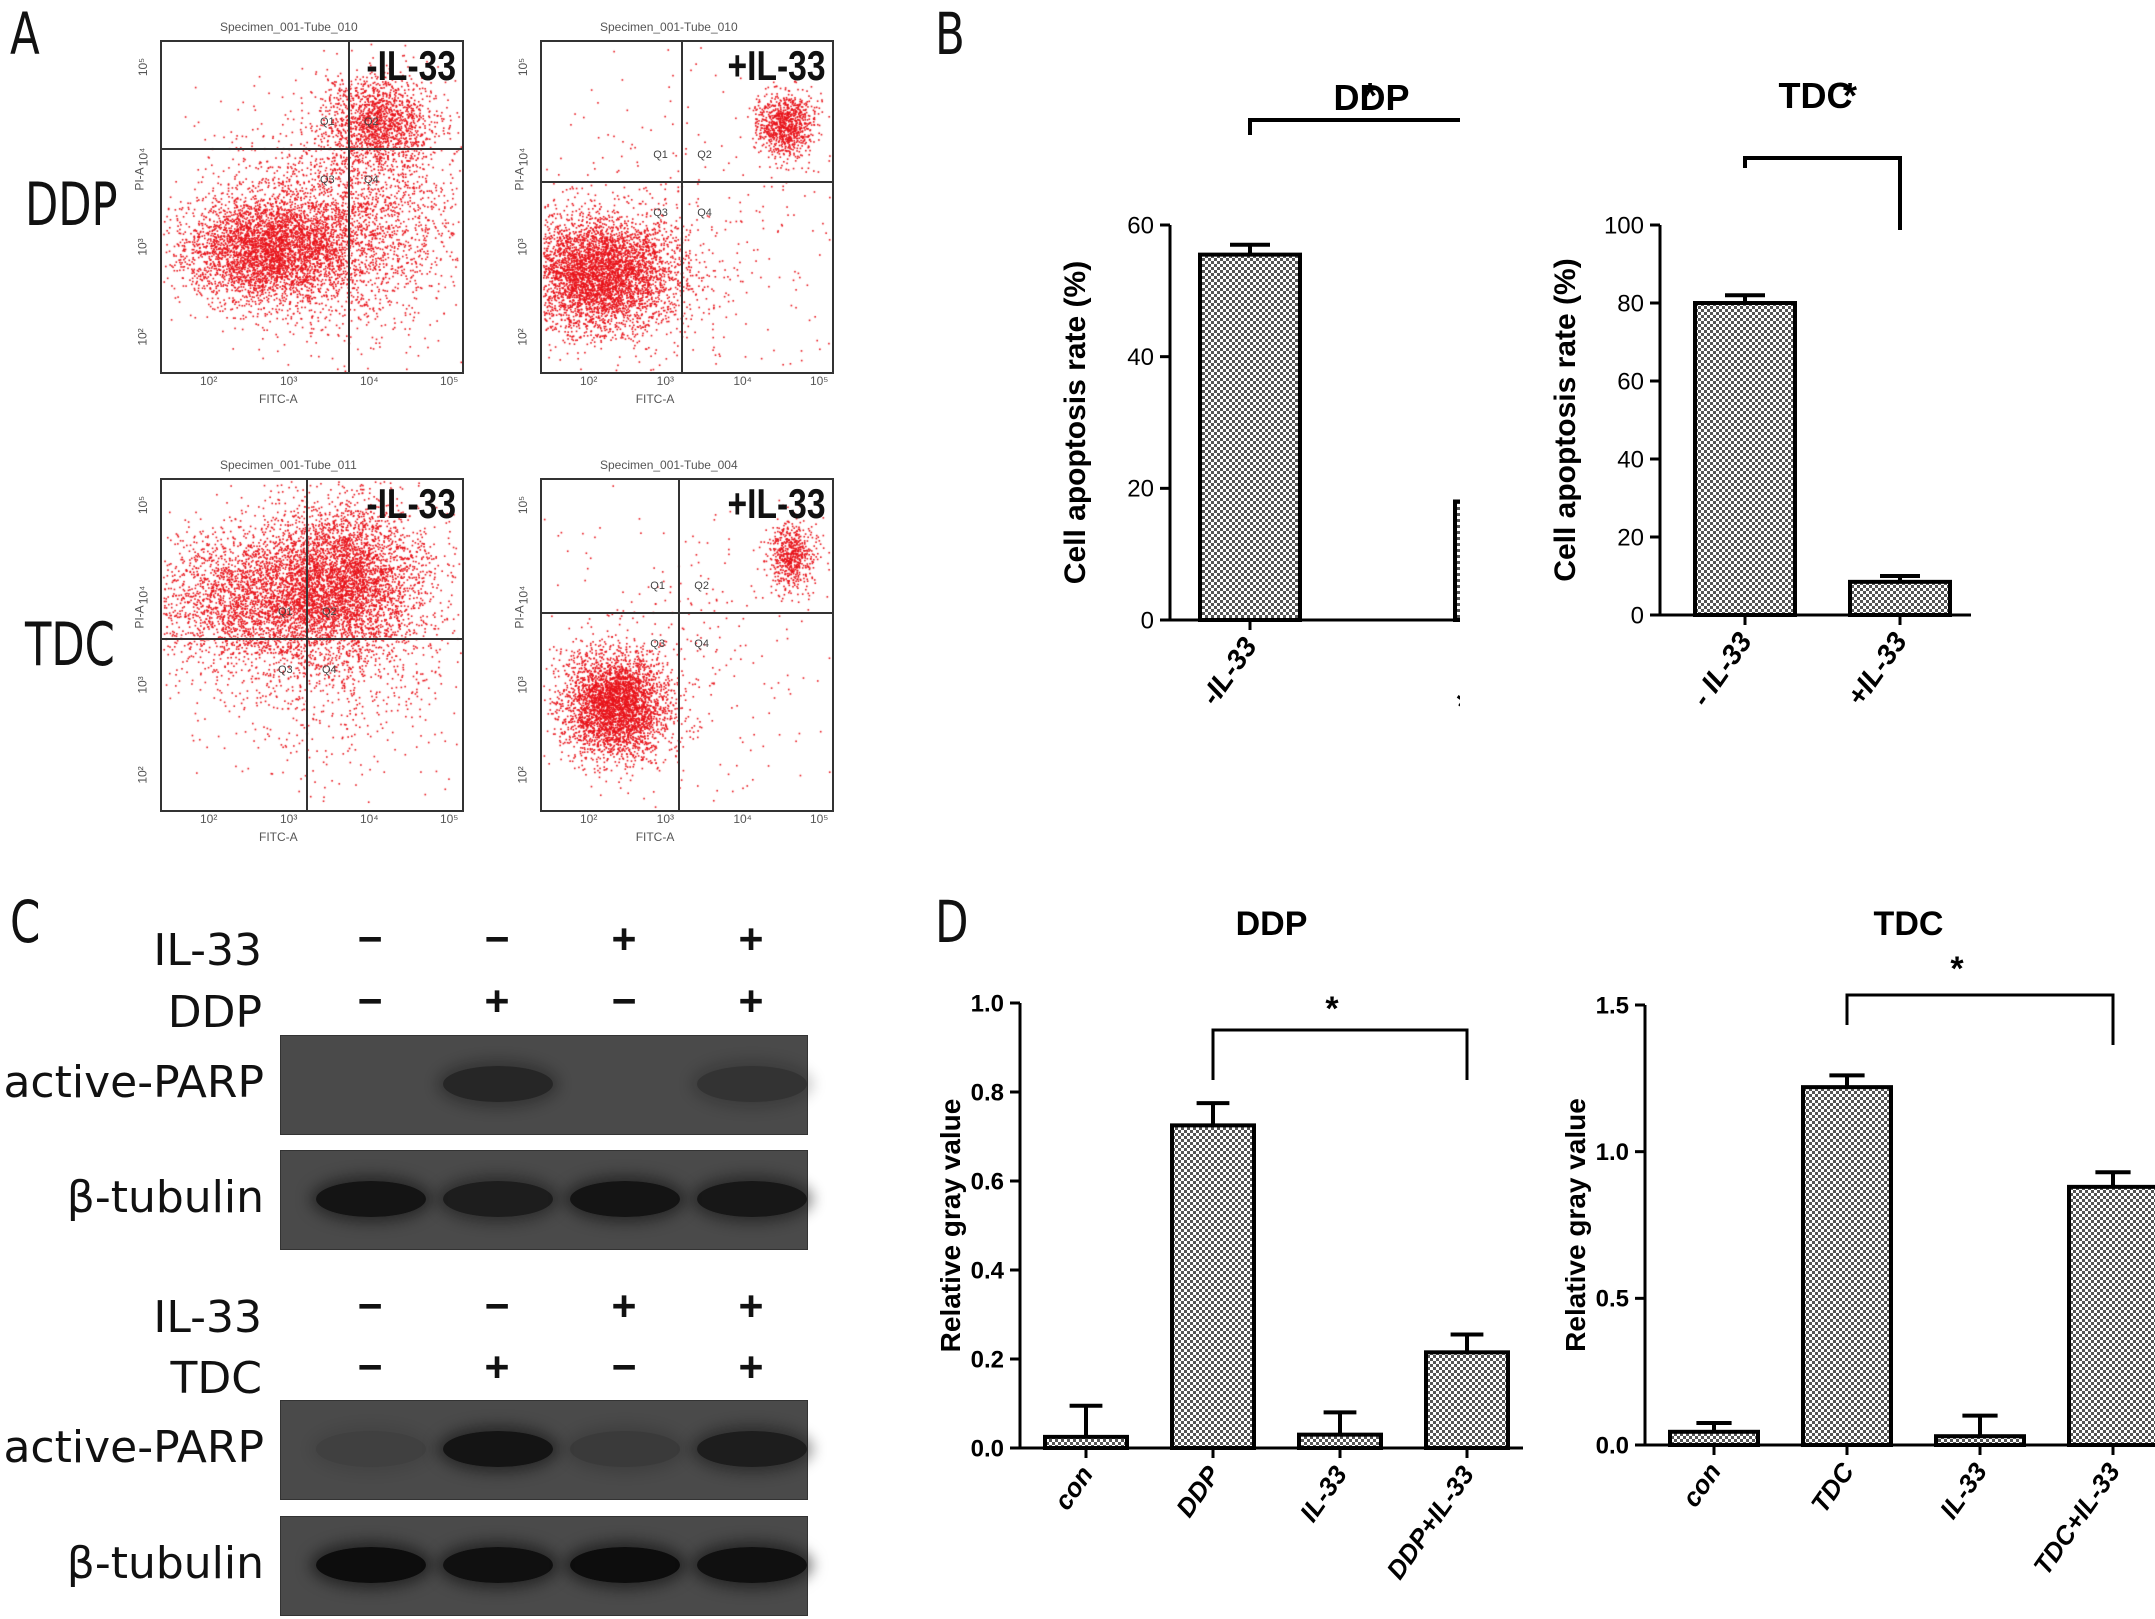 The height and width of the screenshot is (1619, 2155). Describe the element at coordinates (687, 613) in the screenshot. I see `quadrant-hline` at that location.